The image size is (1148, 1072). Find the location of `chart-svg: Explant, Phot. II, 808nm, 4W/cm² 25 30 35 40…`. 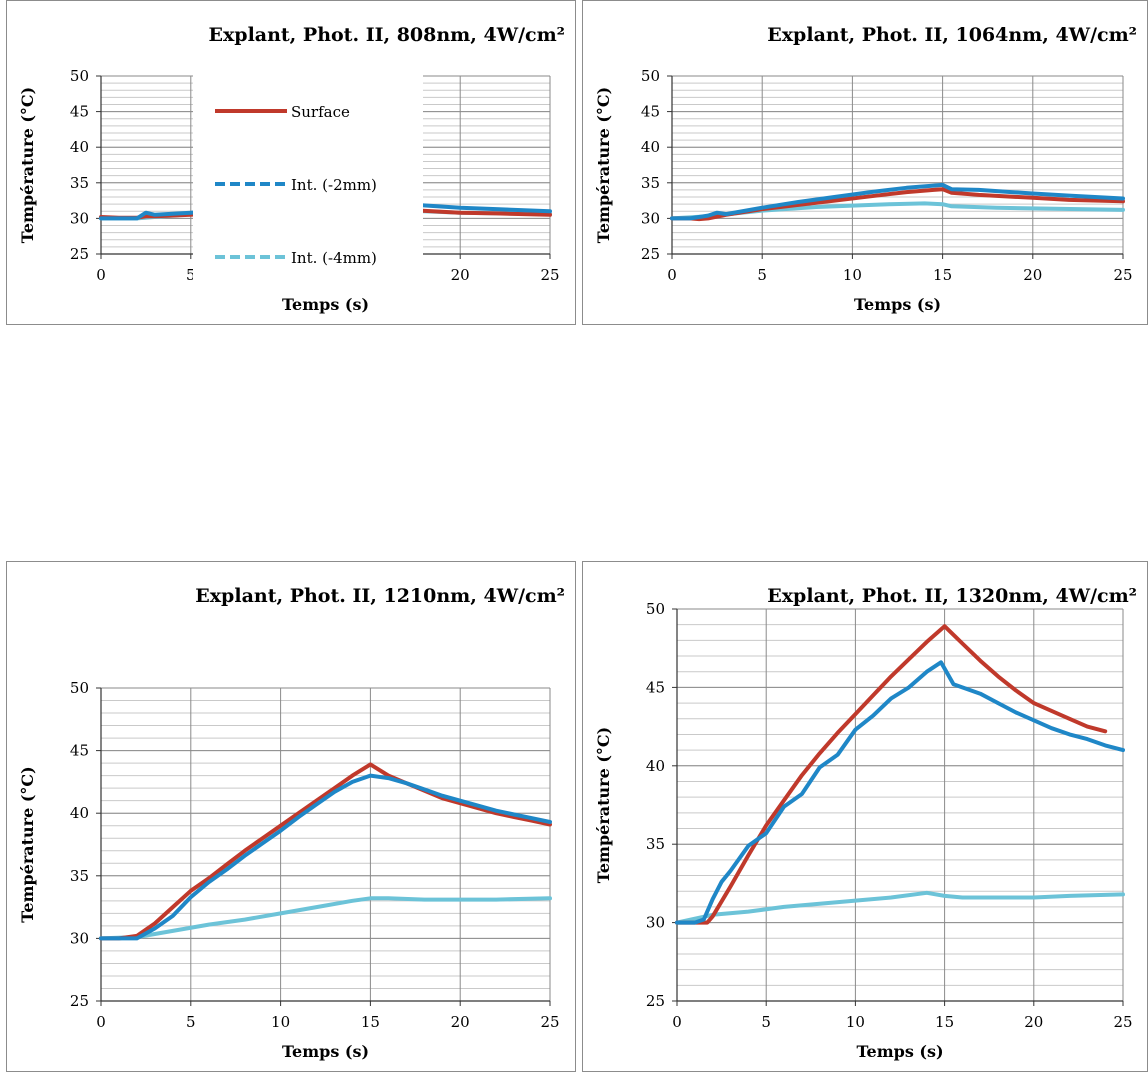

chart-svg: Explant, Phot. II, 808nm, 4W/cm² 25 30 35 40… is located at coordinates (291, 169).